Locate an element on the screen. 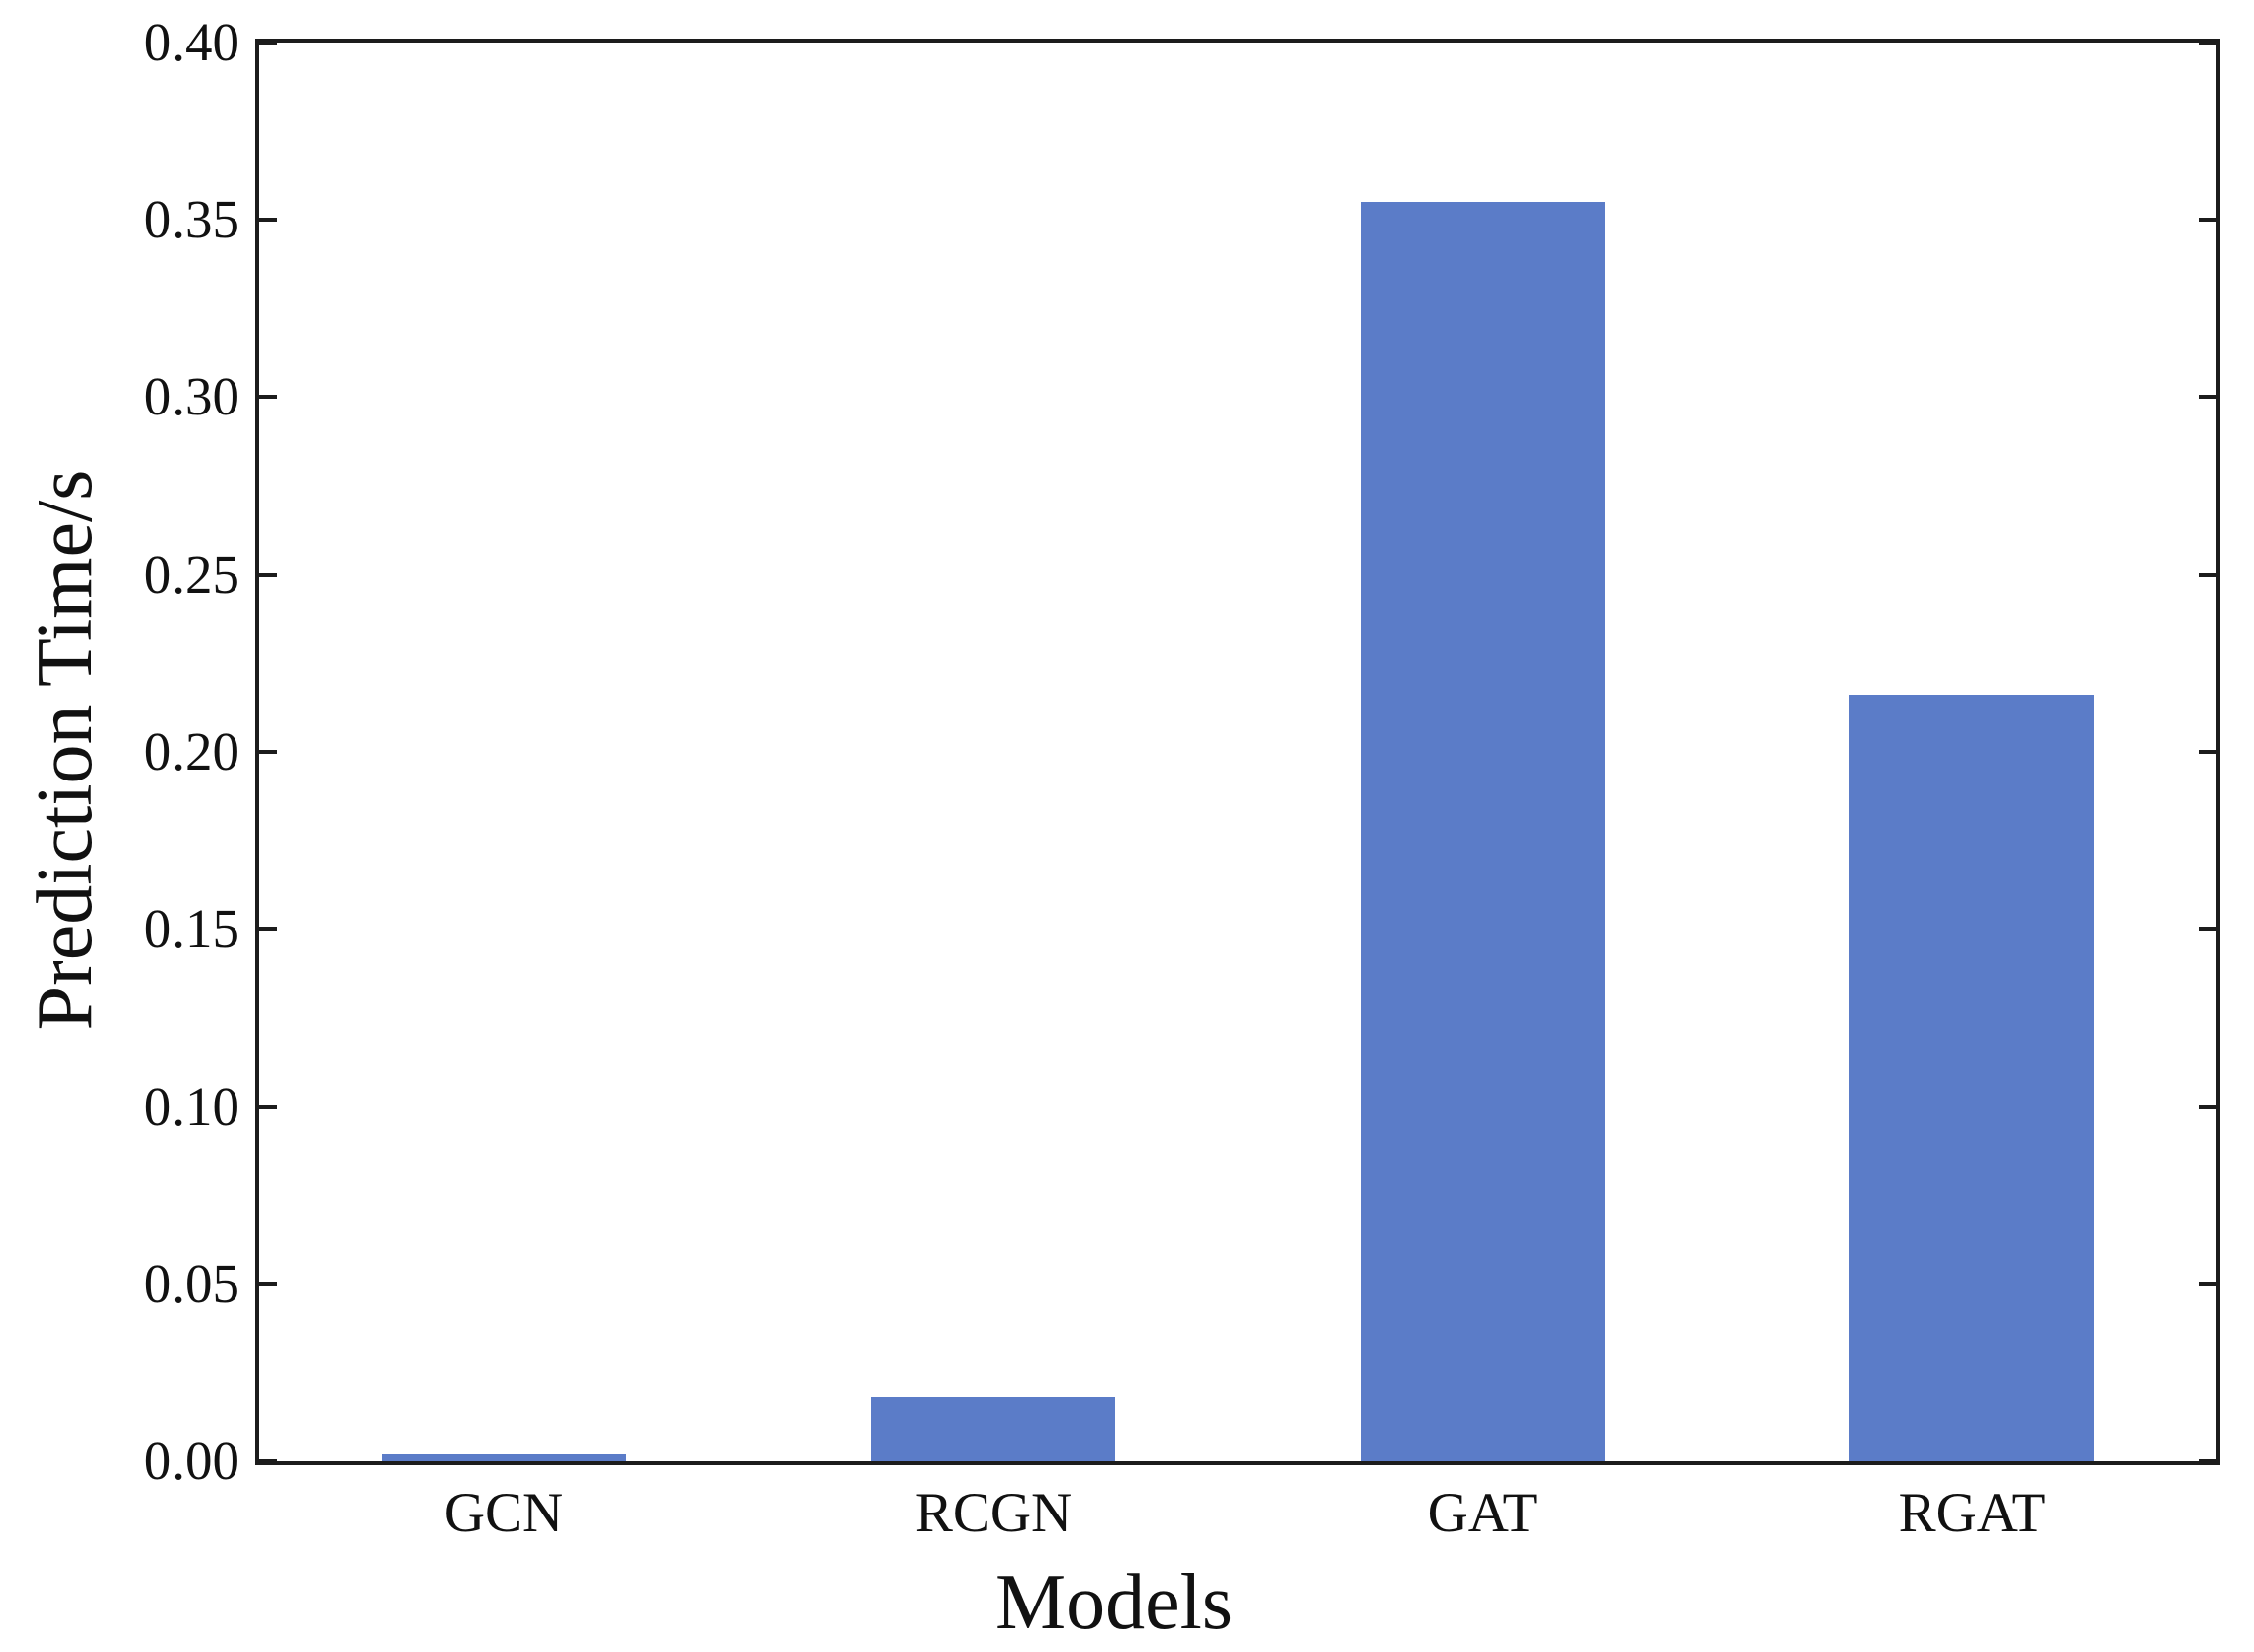 The height and width of the screenshot is (1652, 2254). y-tick-label: 0.05 is located at coordinates (191, 1283).